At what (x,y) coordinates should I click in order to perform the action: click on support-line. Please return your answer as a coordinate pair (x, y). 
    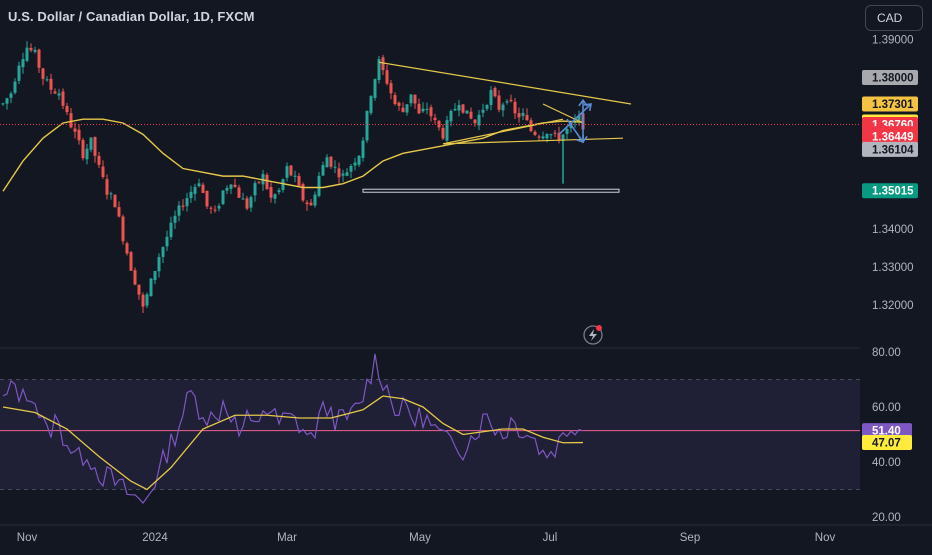
    Looking at the image, I should click on (491, 190).